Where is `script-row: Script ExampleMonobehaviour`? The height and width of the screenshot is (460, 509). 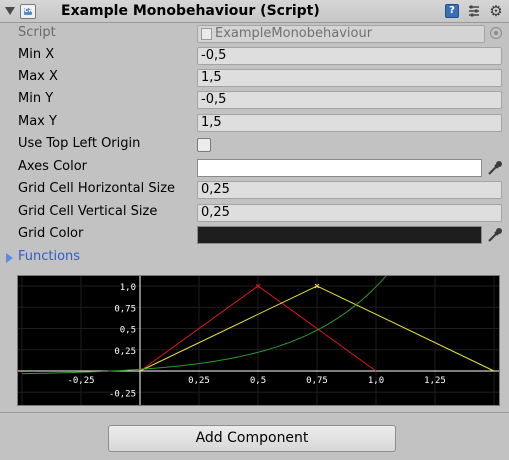
script-row: Script ExampleMonobehaviour is located at coordinates (254, 34).